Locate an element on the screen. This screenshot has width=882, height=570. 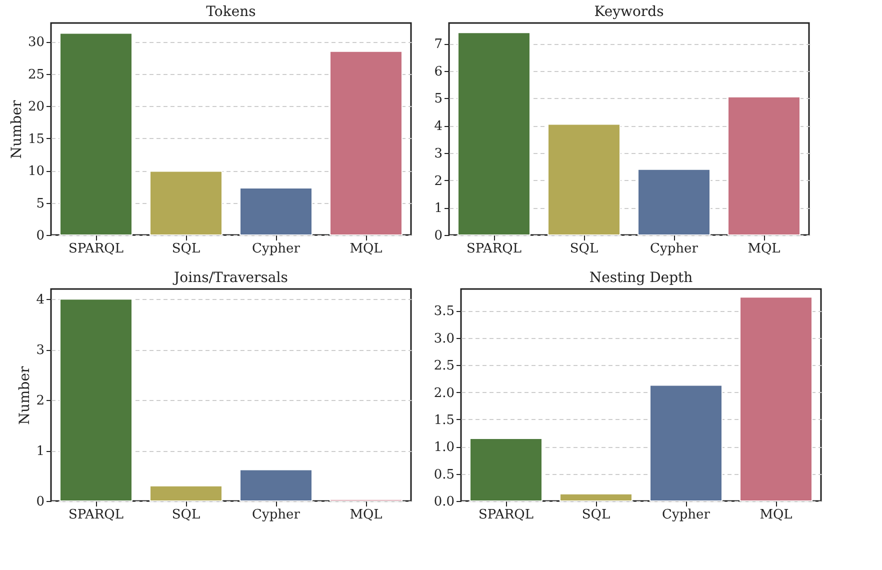
y-tick-label: 0.0 is located at coordinates (444, 502).